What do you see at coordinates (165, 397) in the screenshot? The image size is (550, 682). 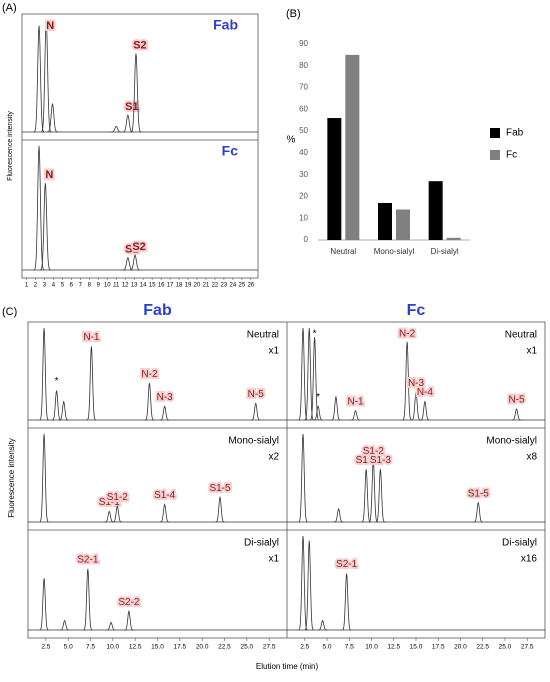 I see `peak-label: N-3` at bounding box center [165, 397].